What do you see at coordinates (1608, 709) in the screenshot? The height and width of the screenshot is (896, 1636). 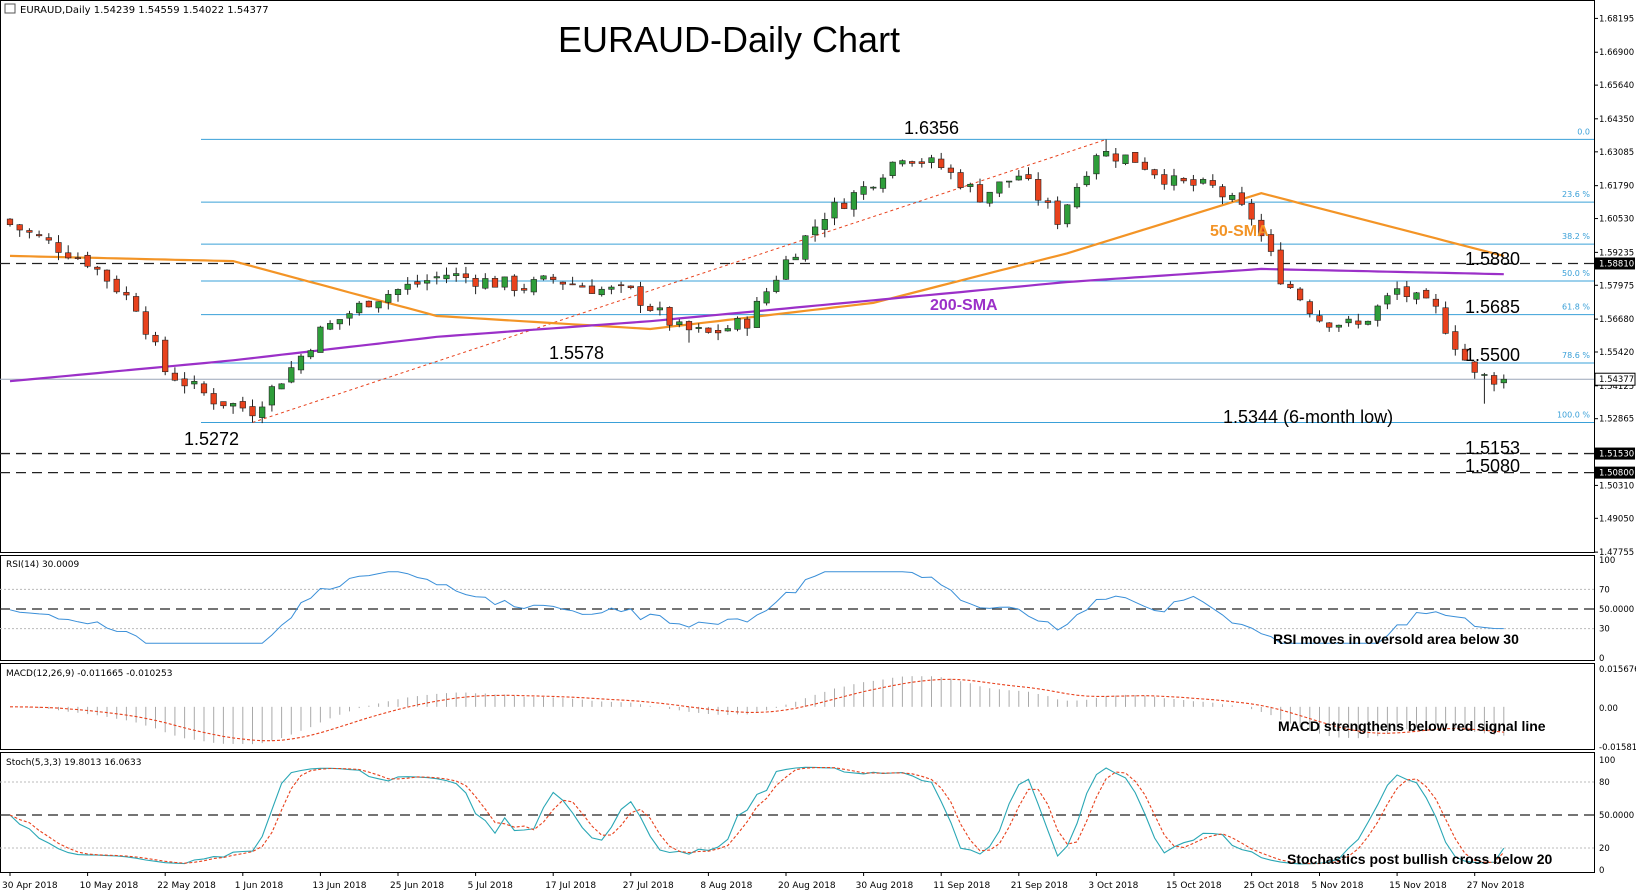 I see `macd-axis-label: 0.00` at bounding box center [1608, 709].